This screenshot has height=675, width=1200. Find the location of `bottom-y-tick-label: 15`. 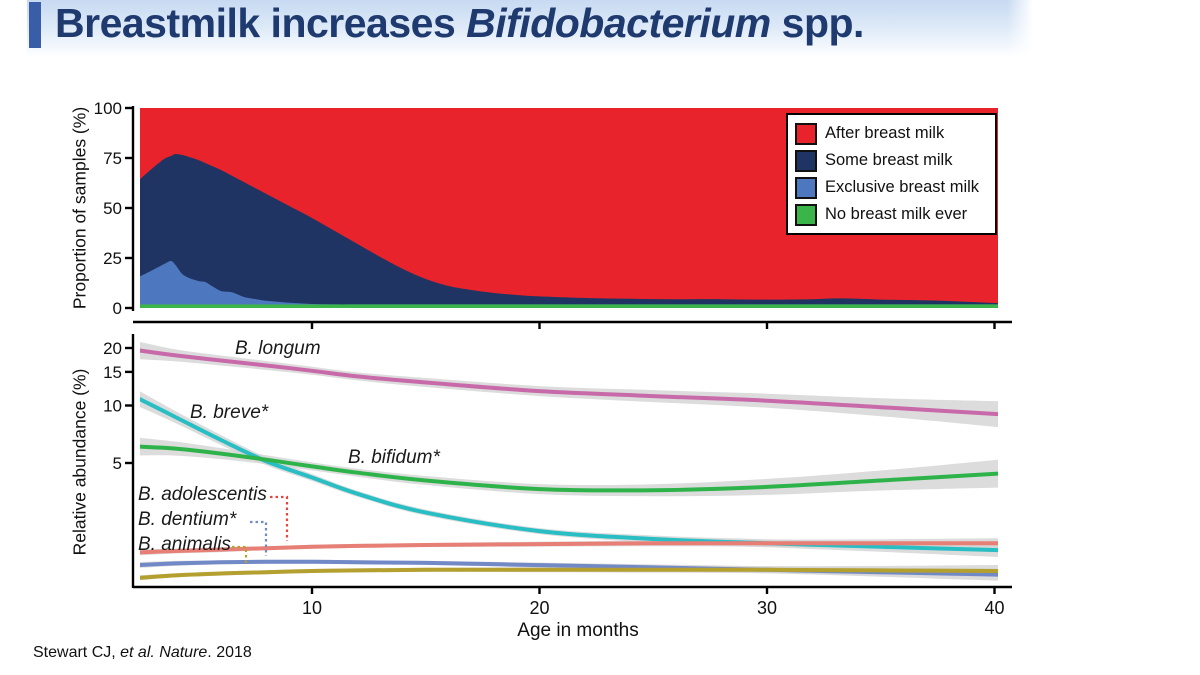

bottom-y-tick-label: 15 is located at coordinates (112, 372).